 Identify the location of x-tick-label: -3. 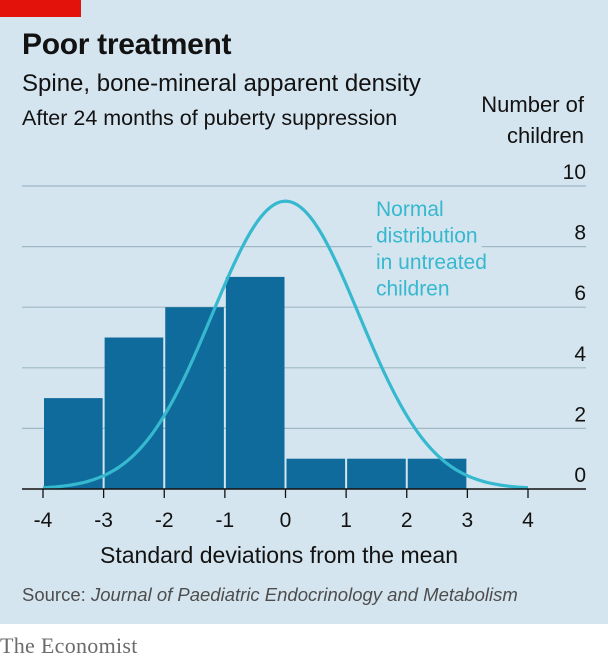
(103, 520).